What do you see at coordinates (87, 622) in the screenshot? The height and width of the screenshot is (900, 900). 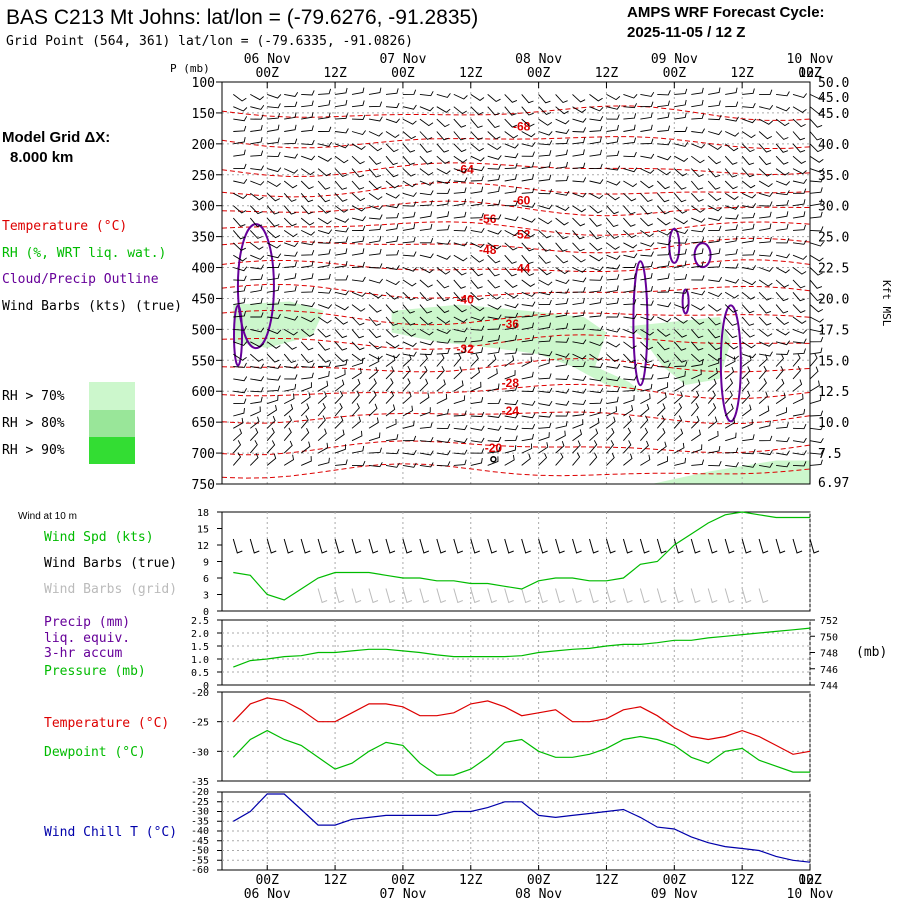 I see `legend-precip: Precip (mm)` at bounding box center [87, 622].